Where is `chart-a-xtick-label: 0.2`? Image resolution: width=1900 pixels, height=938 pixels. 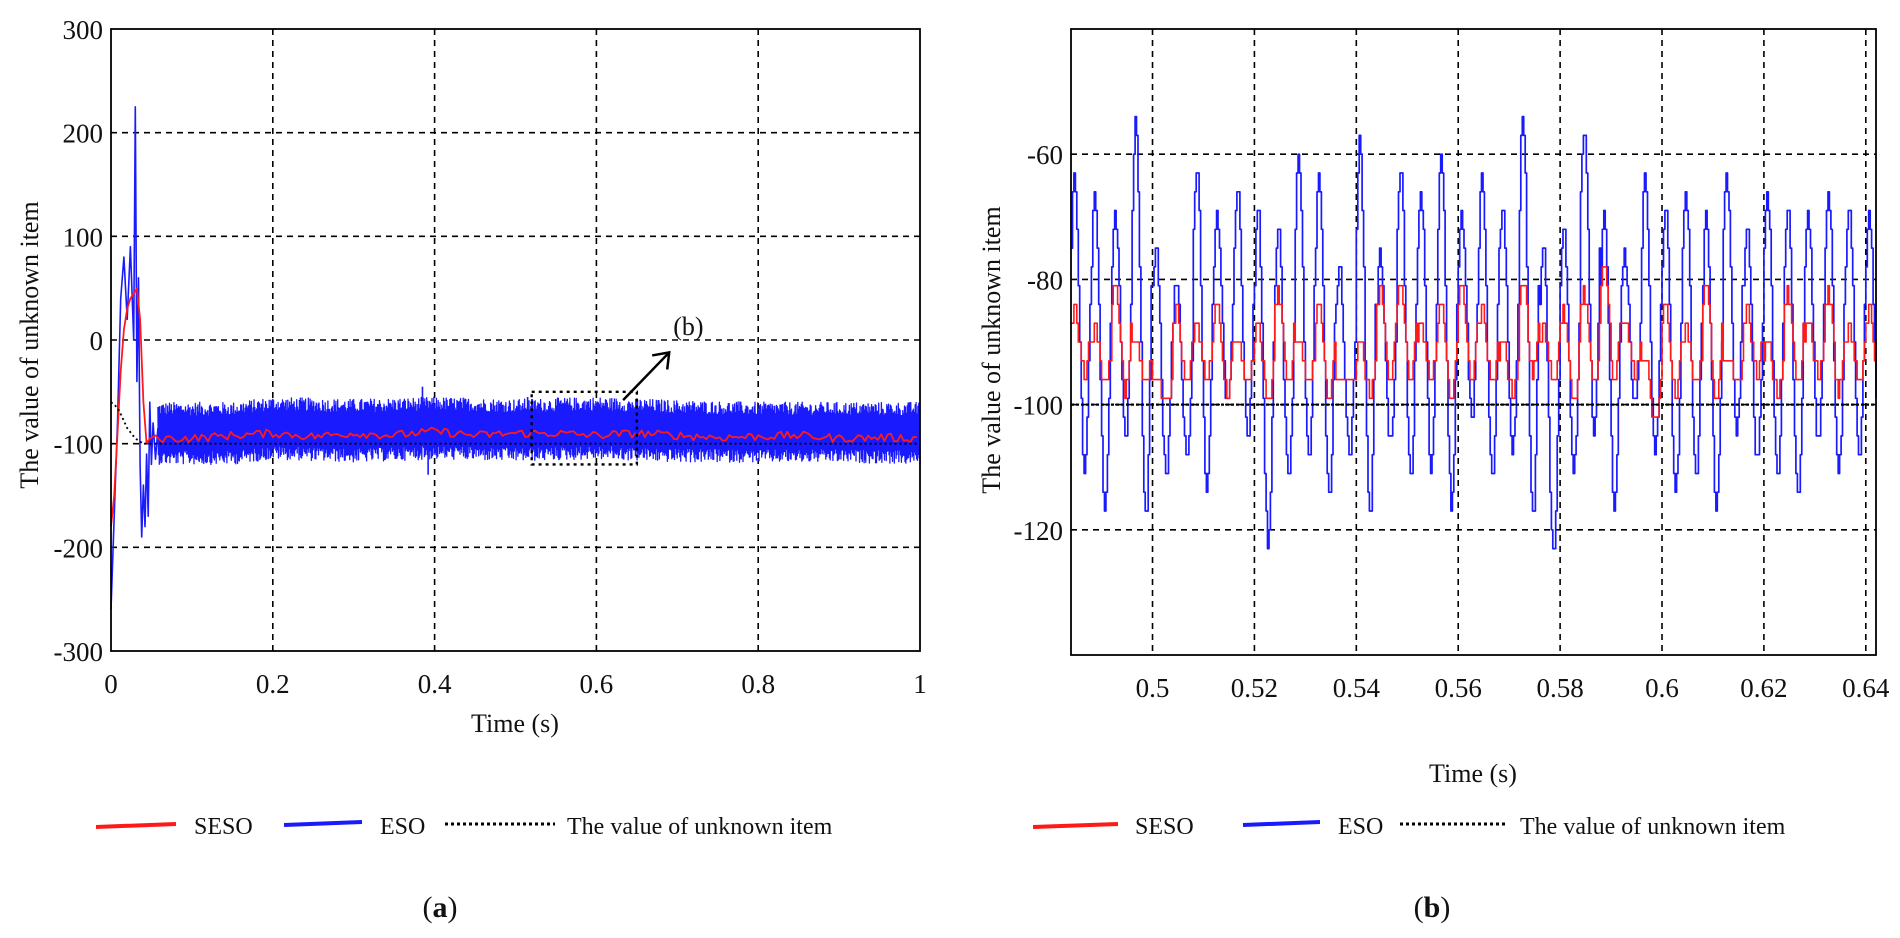
chart-a-xtick-label: 0.2 is located at coordinates (273, 684).